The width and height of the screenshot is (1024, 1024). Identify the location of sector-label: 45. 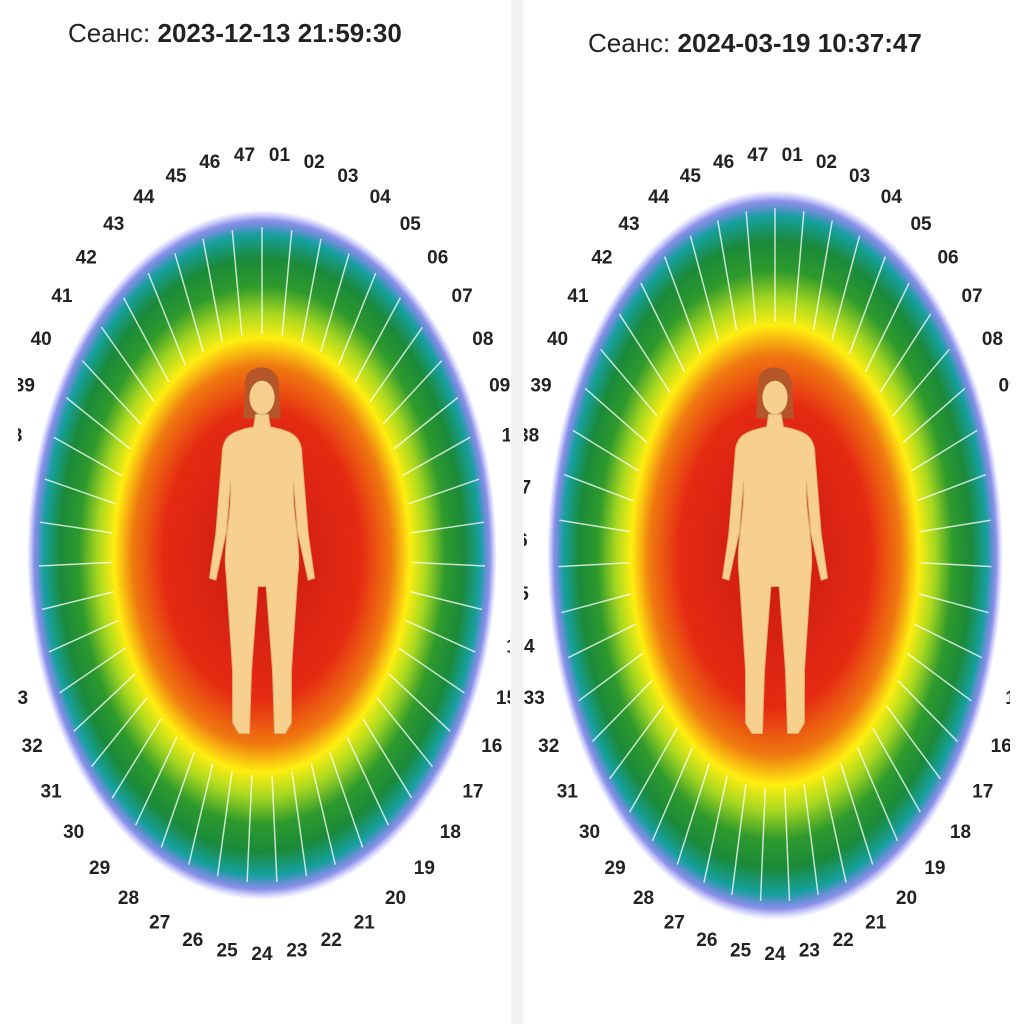
(176, 176).